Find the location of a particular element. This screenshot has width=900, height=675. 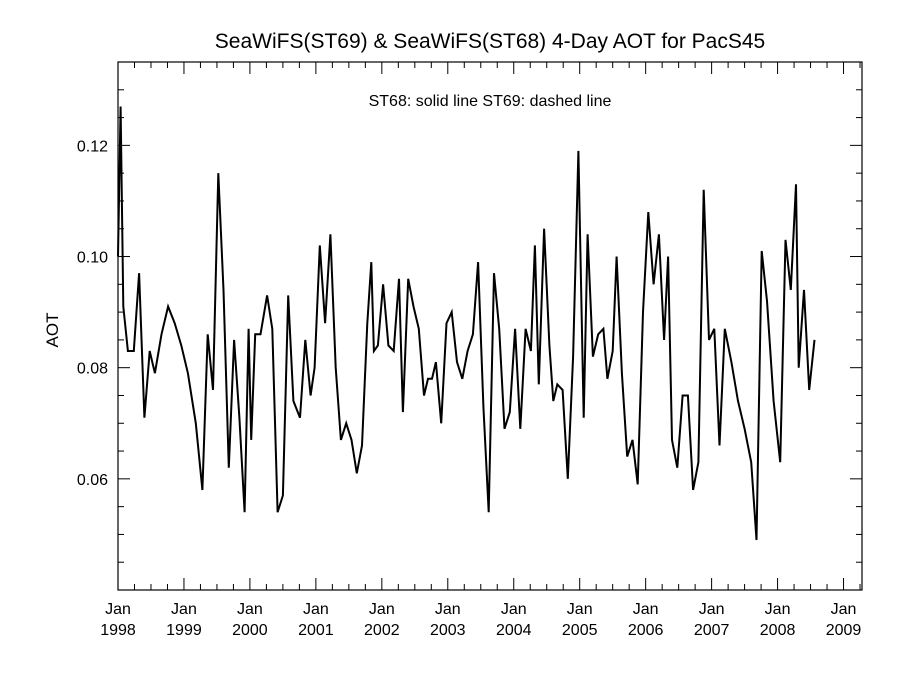

y-tick-label: 0.06 is located at coordinates (92, 480).